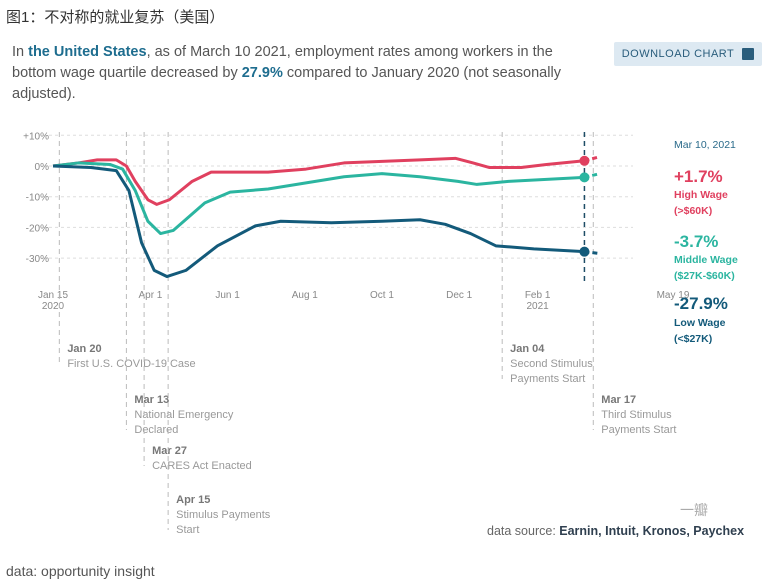 The height and width of the screenshot is (586, 772). Describe the element at coordinates (151, 400) in the screenshot. I see `event-date: Mar 13` at that location.